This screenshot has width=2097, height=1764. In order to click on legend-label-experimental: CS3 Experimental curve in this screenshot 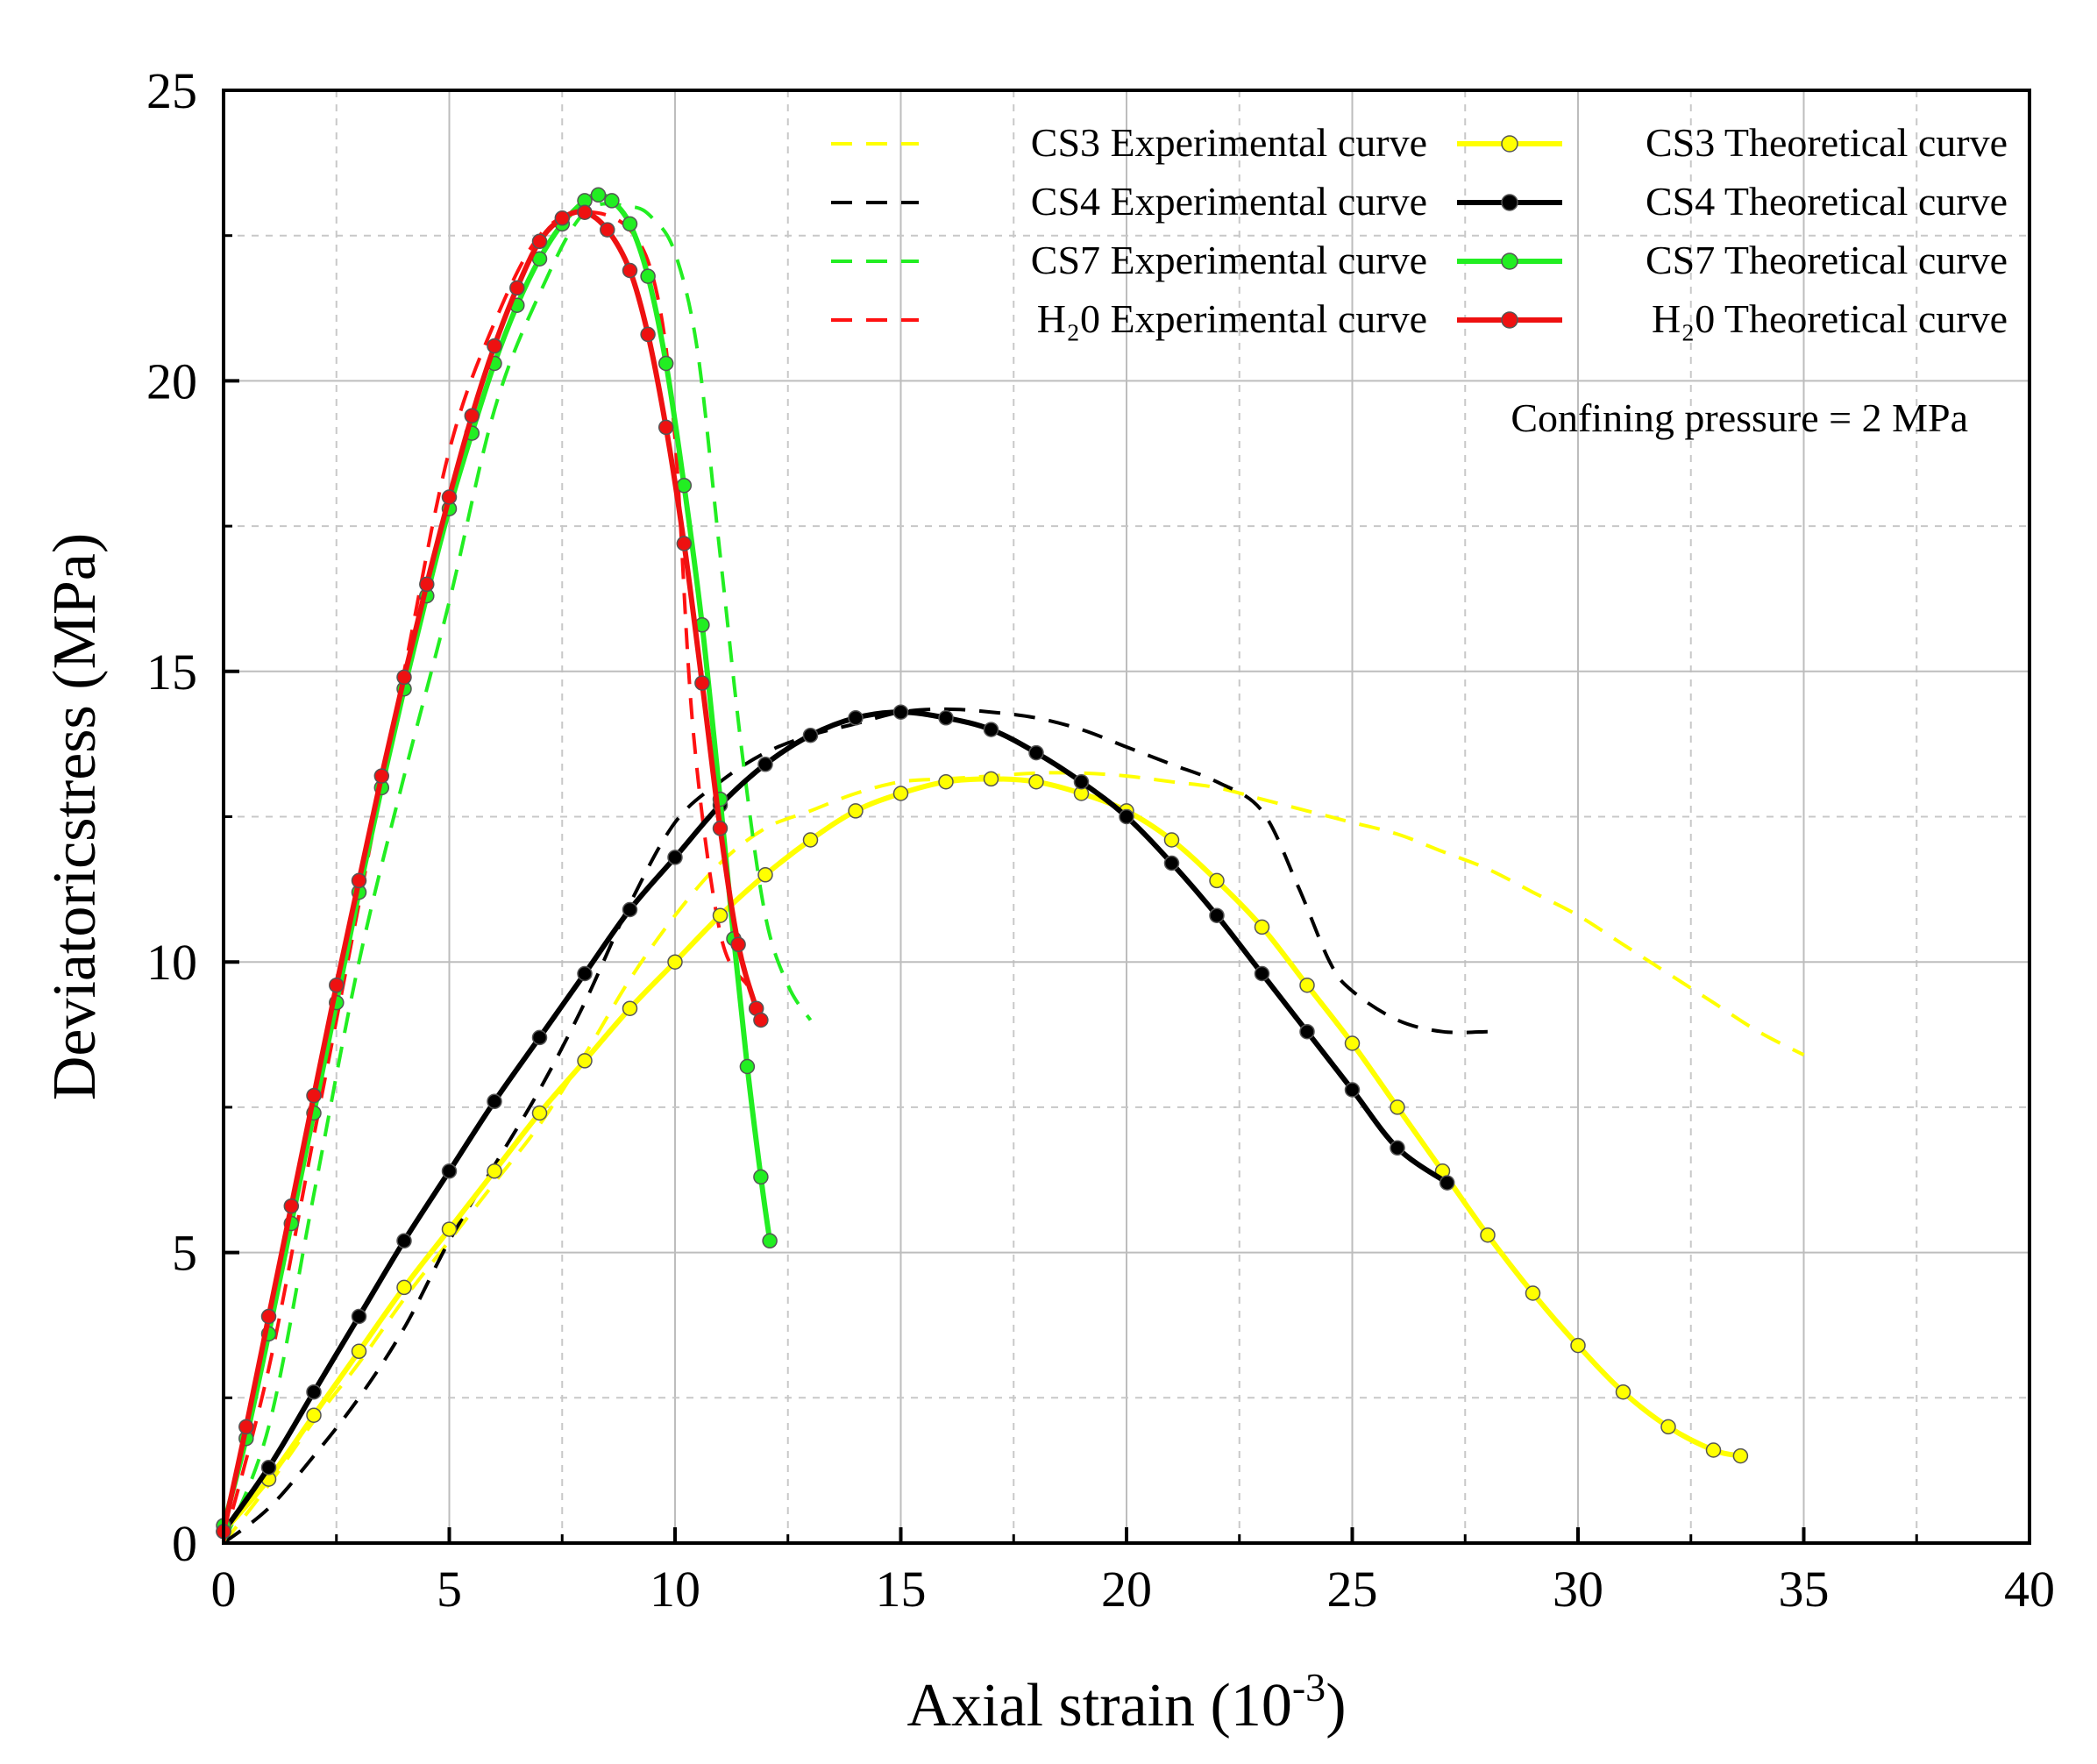, I will do `click(1229, 142)`.